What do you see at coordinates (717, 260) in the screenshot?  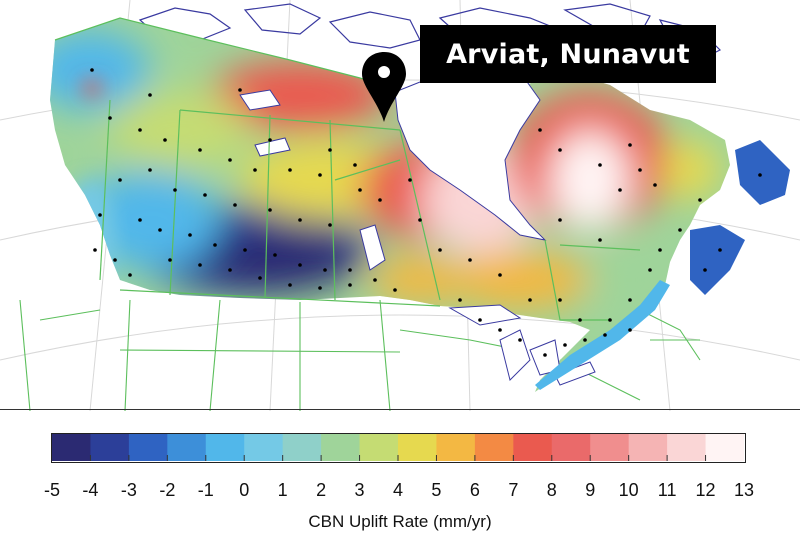 I see `maritimes` at bounding box center [717, 260].